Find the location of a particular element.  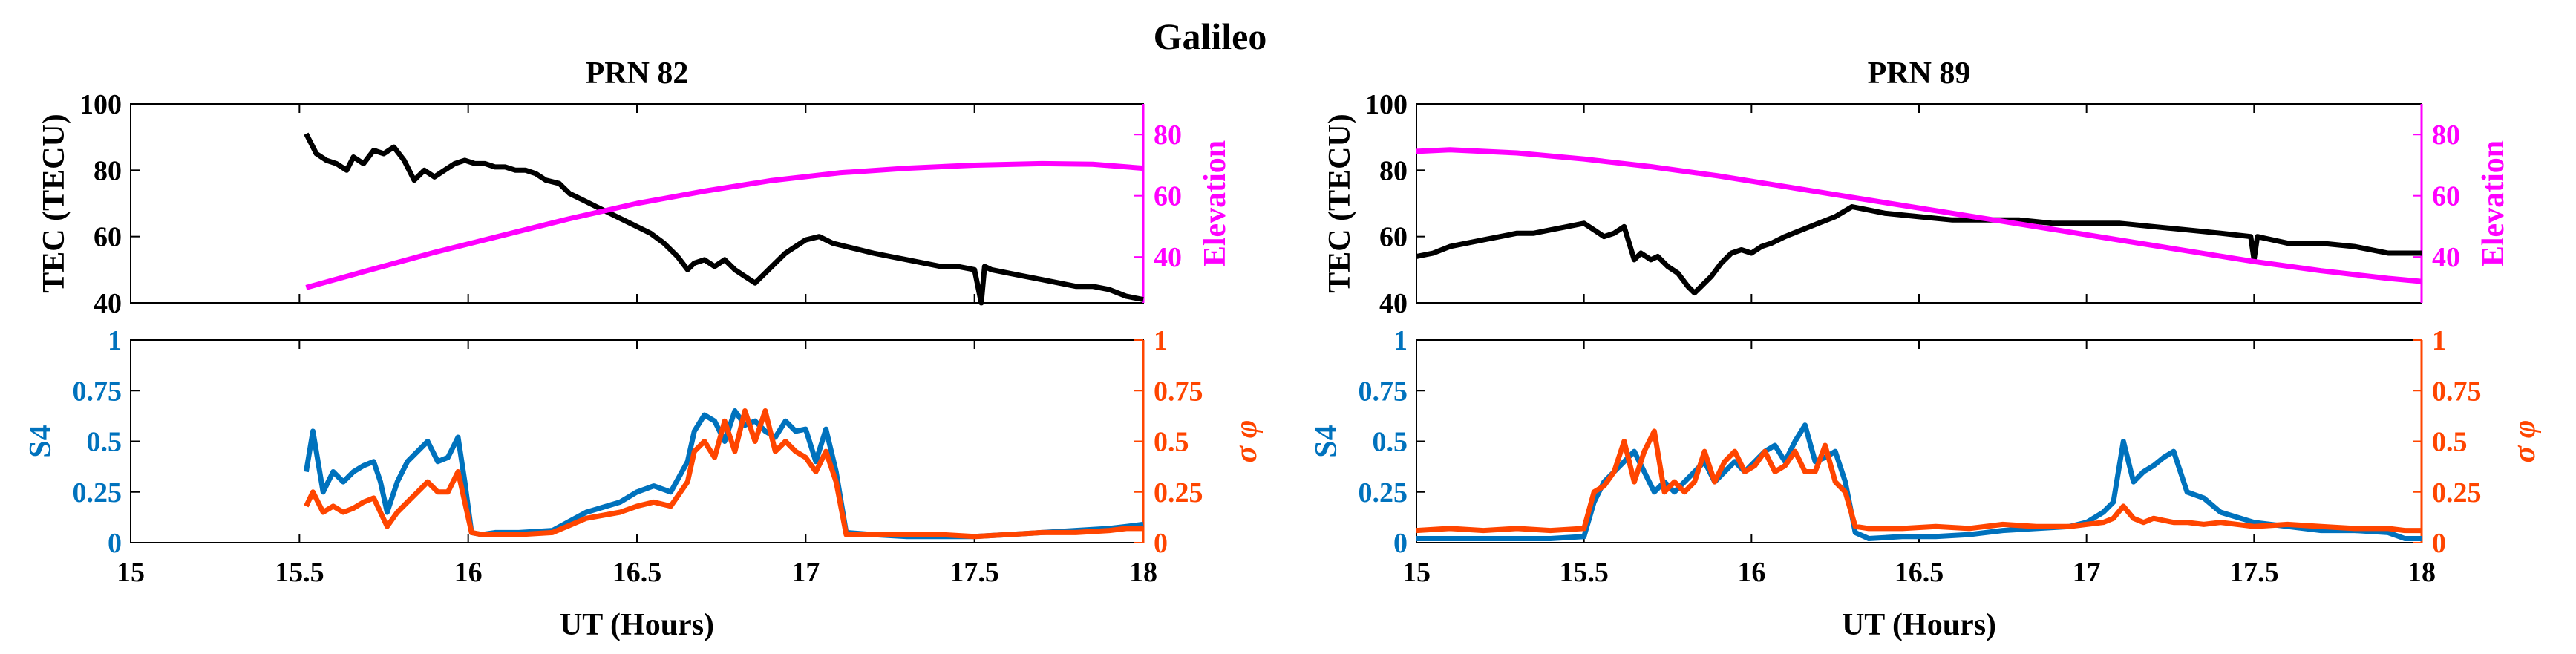

series-line-s4 is located at coordinates (1919, 481).